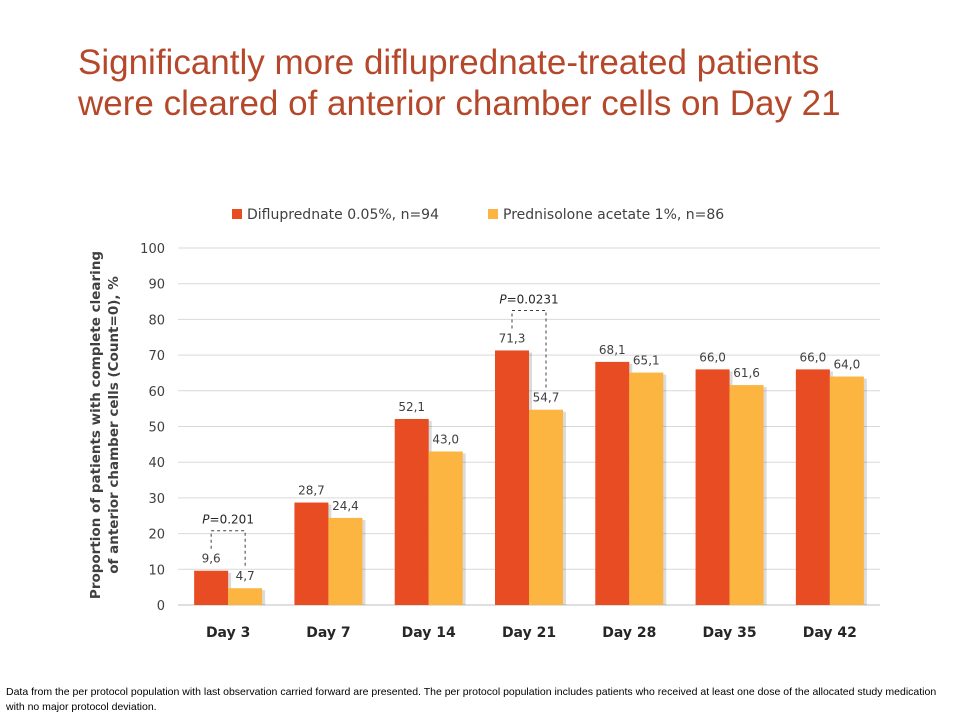 Image resolution: width=960 pixels, height=720 pixels. I want to click on y-tick-label: 80, so click(156, 320).